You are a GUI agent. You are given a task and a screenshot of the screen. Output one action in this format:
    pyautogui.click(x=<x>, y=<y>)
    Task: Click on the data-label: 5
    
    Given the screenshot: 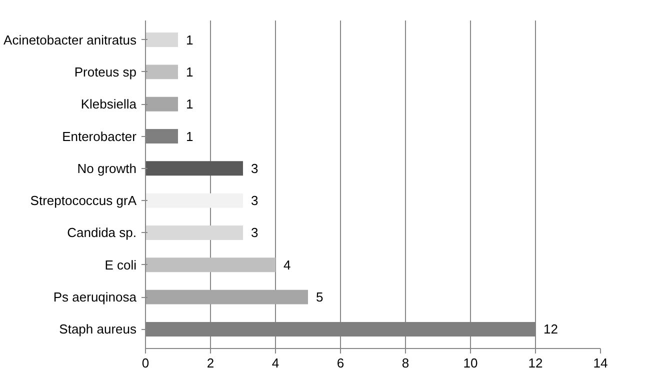 What is the action you would take?
    pyautogui.click(x=320, y=297)
    